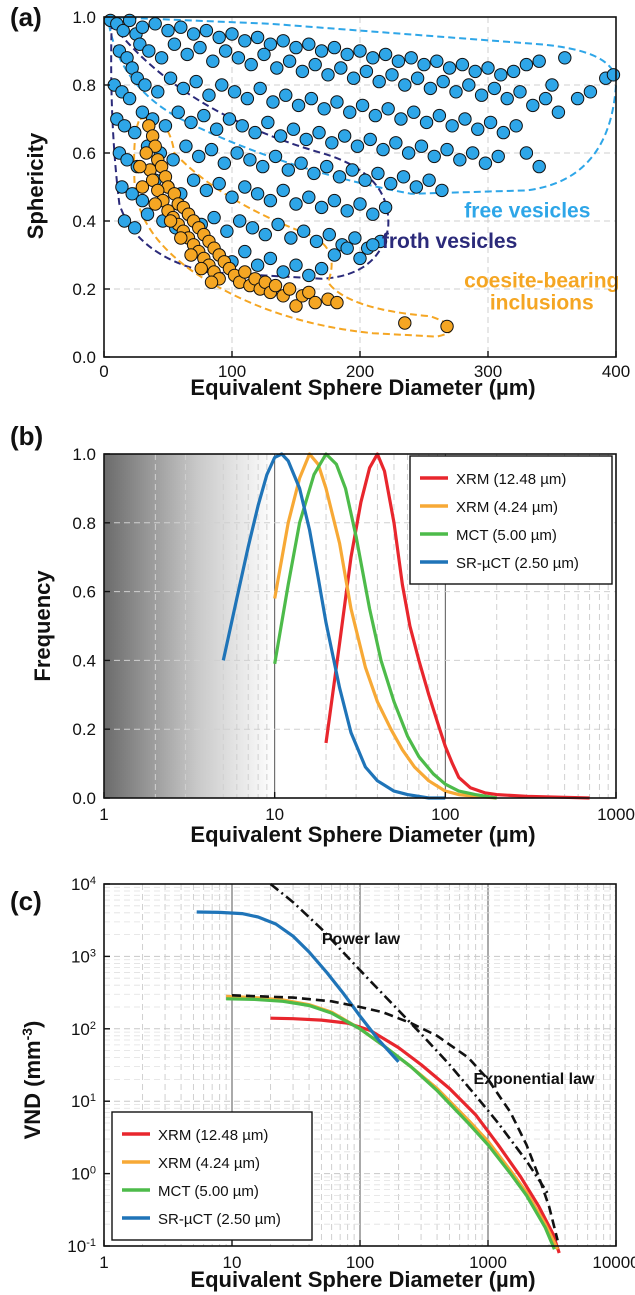 This screenshot has width=635, height=1295. I want to click on y-tick-label-b: 0.4, so click(84, 660).